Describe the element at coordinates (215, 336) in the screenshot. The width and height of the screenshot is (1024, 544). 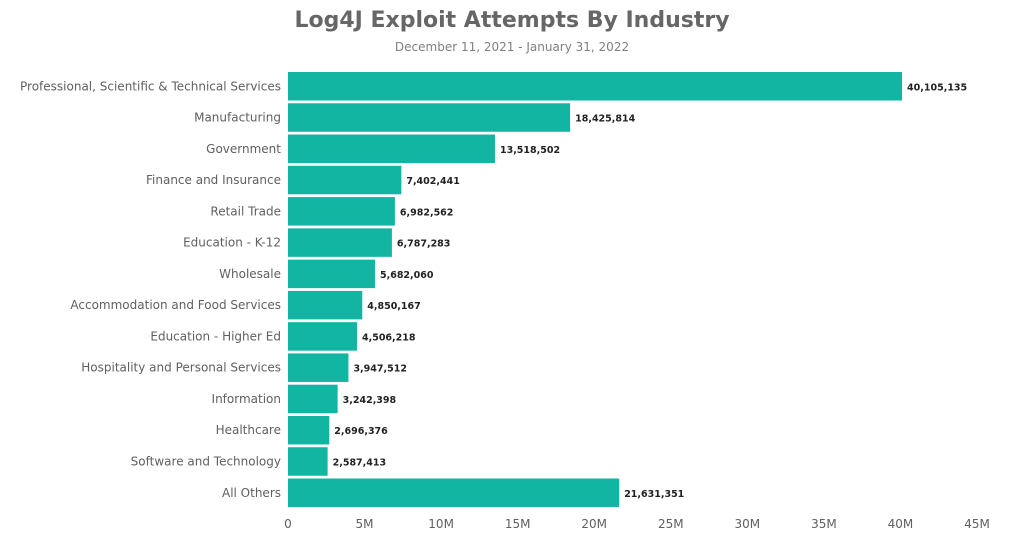
I see `category-label: Education - Higher Ed` at that location.